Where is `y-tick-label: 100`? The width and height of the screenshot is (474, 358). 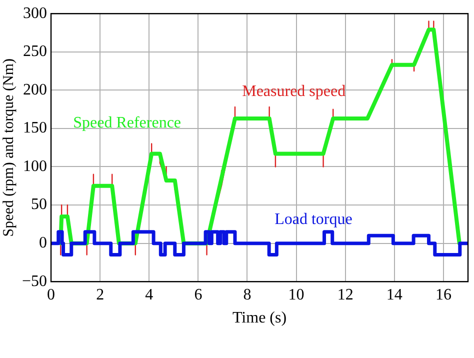 y-tick-label: 100 is located at coordinates (35, 166).